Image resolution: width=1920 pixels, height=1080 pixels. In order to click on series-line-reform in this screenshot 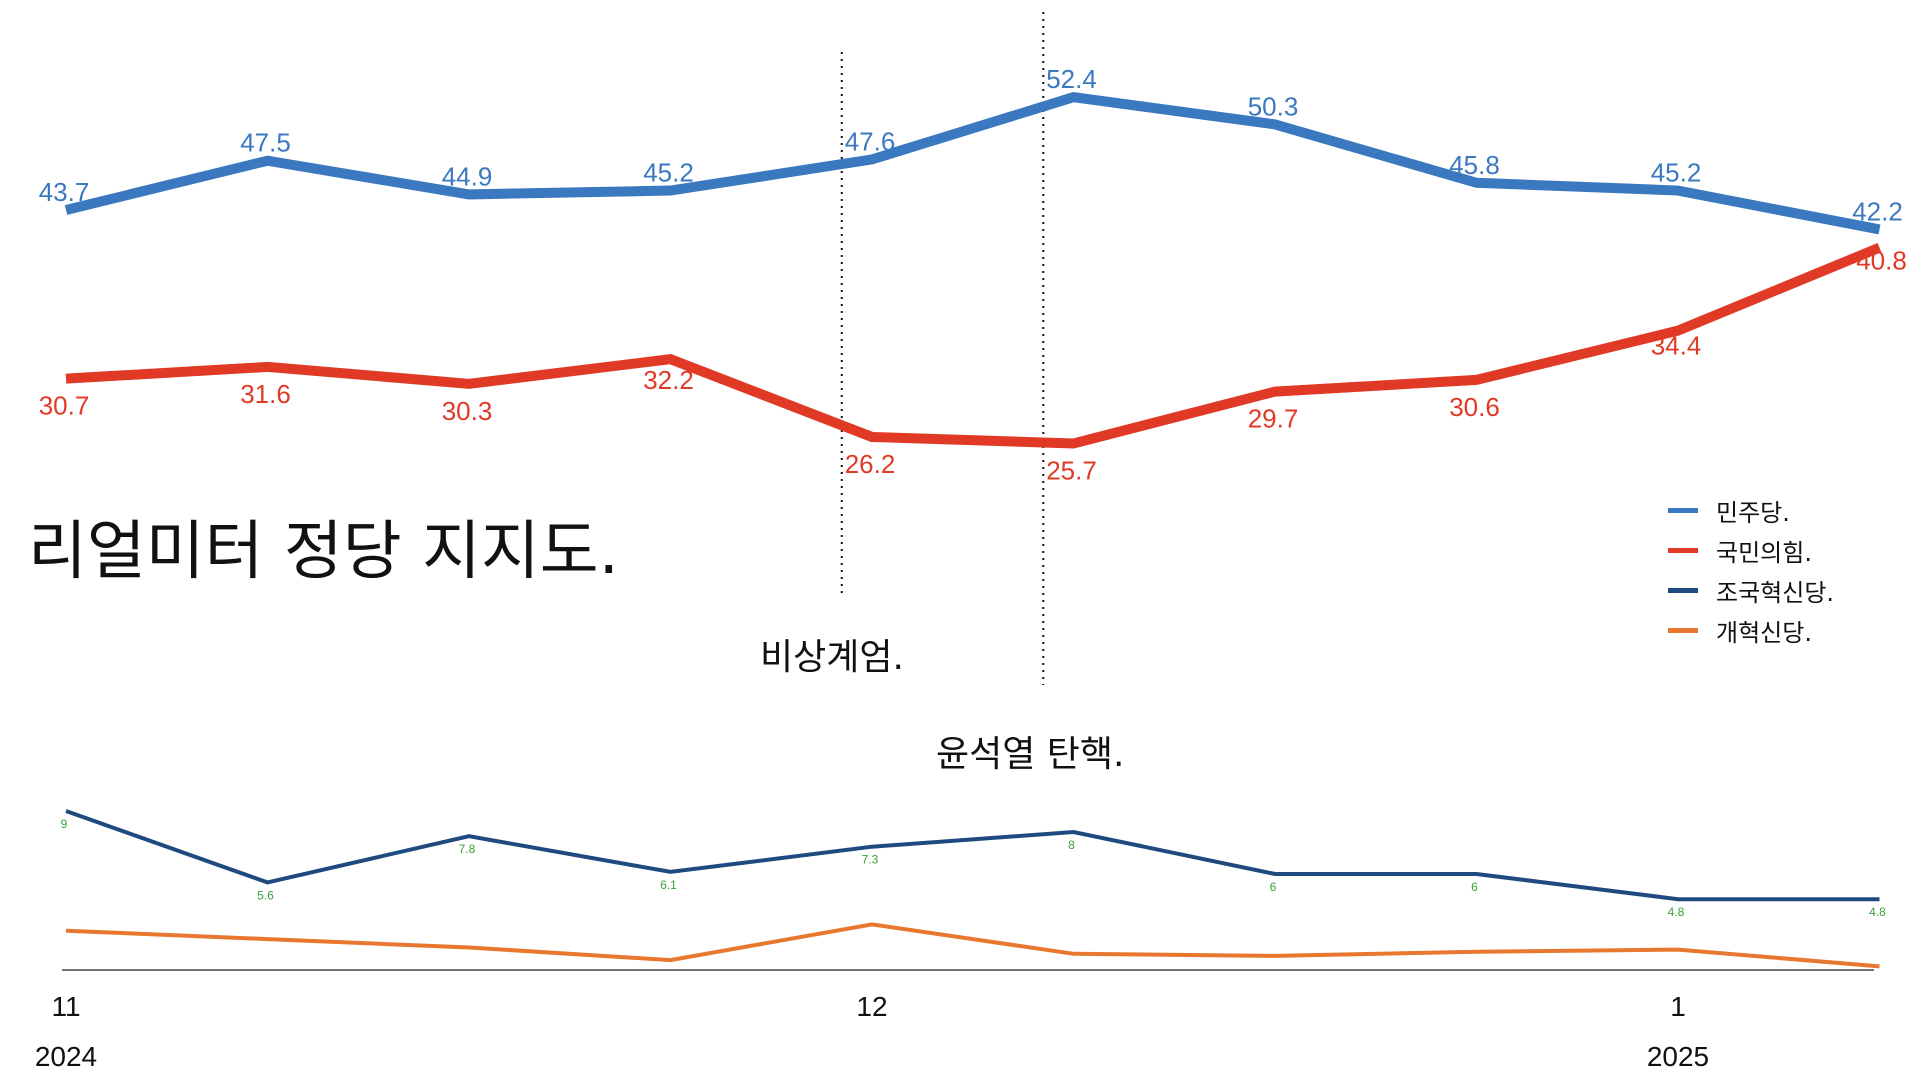, I will do `click(972, 945)`.